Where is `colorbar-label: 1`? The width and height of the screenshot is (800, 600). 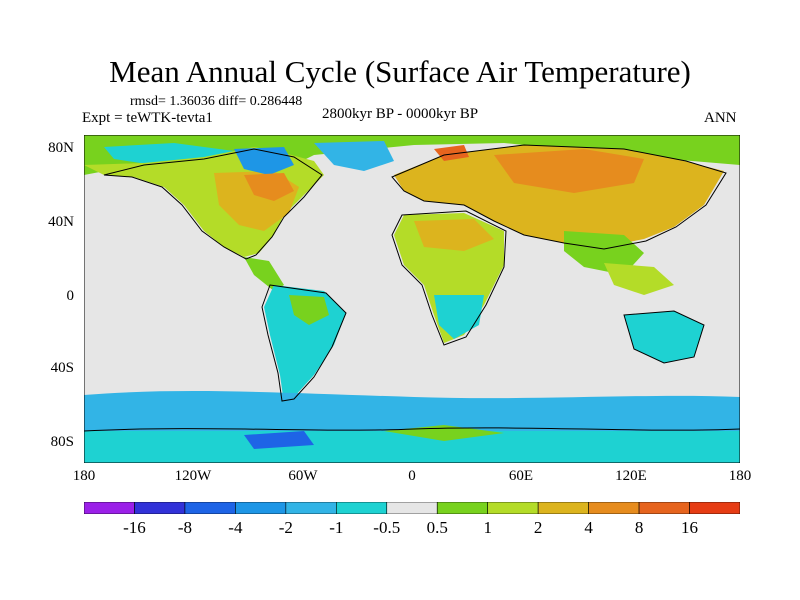
colorbar-label: 1 is located at coordinates (487, 527).